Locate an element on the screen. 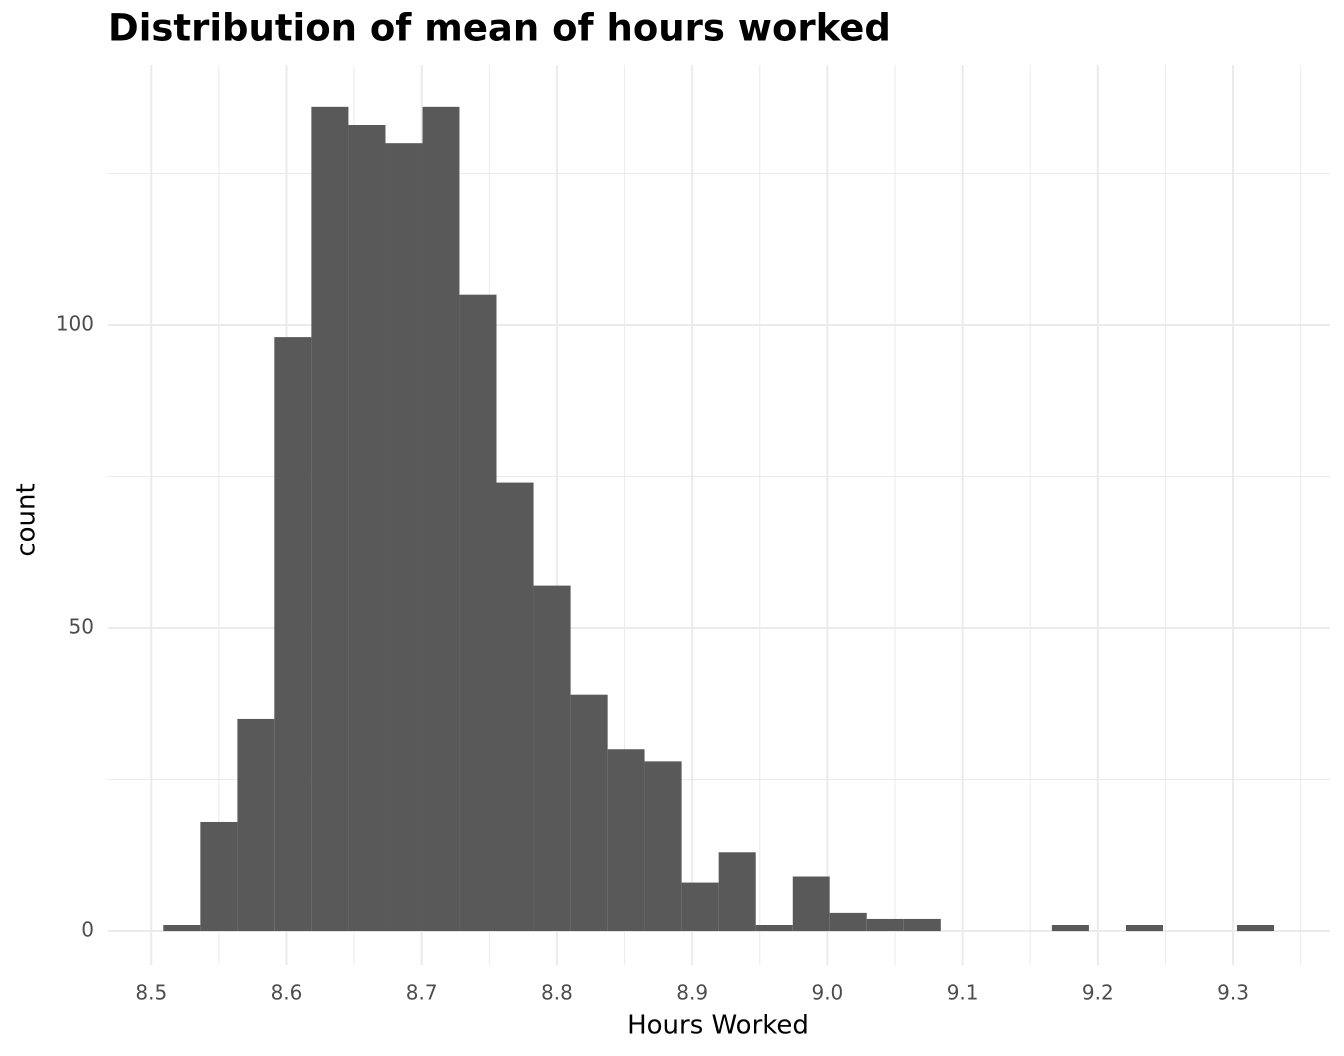  x-axis-label: Hours Worked is located at coordinates (718, 1026).